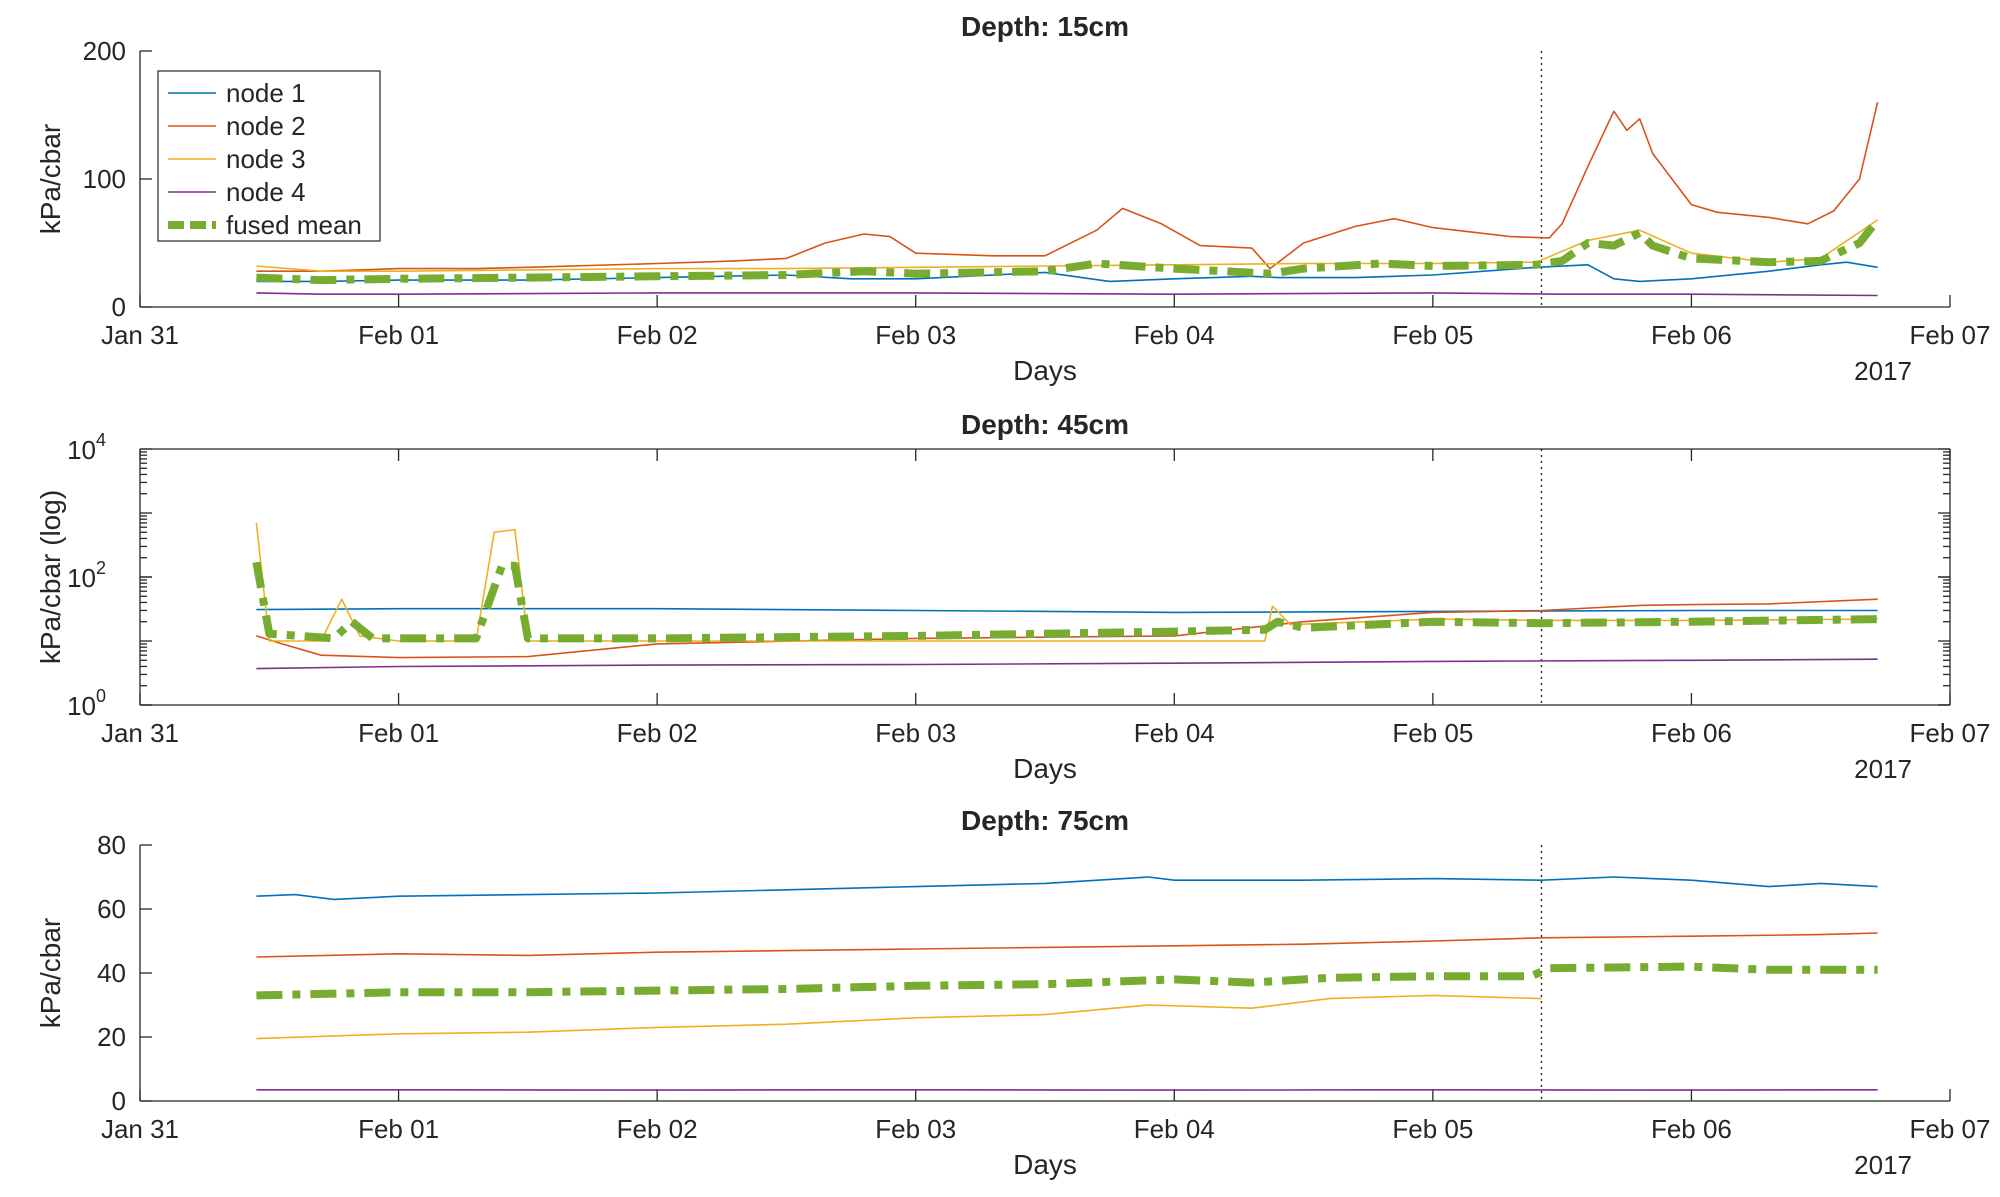 This screenshot has height=1197, width=2000. I want to click on legend-label: node 3, so click(266, 159).